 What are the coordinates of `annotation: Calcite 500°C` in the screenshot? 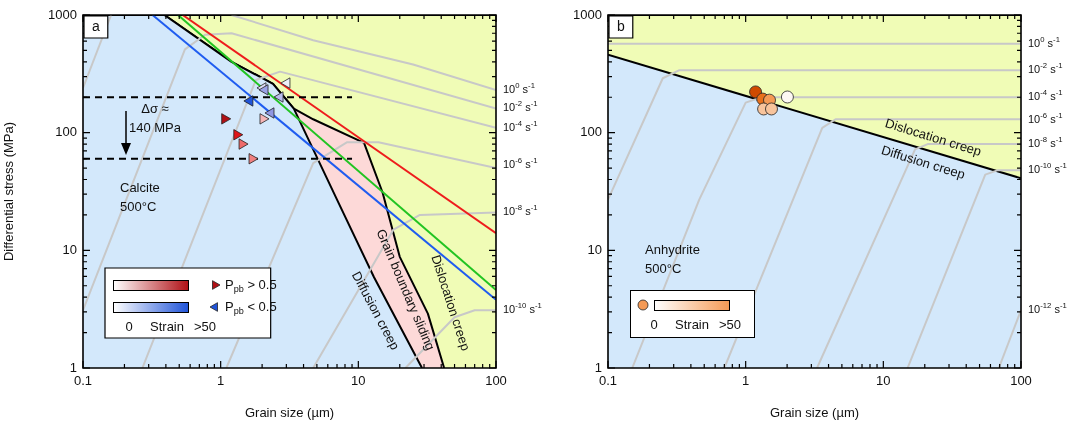 It's located at (140, 197).